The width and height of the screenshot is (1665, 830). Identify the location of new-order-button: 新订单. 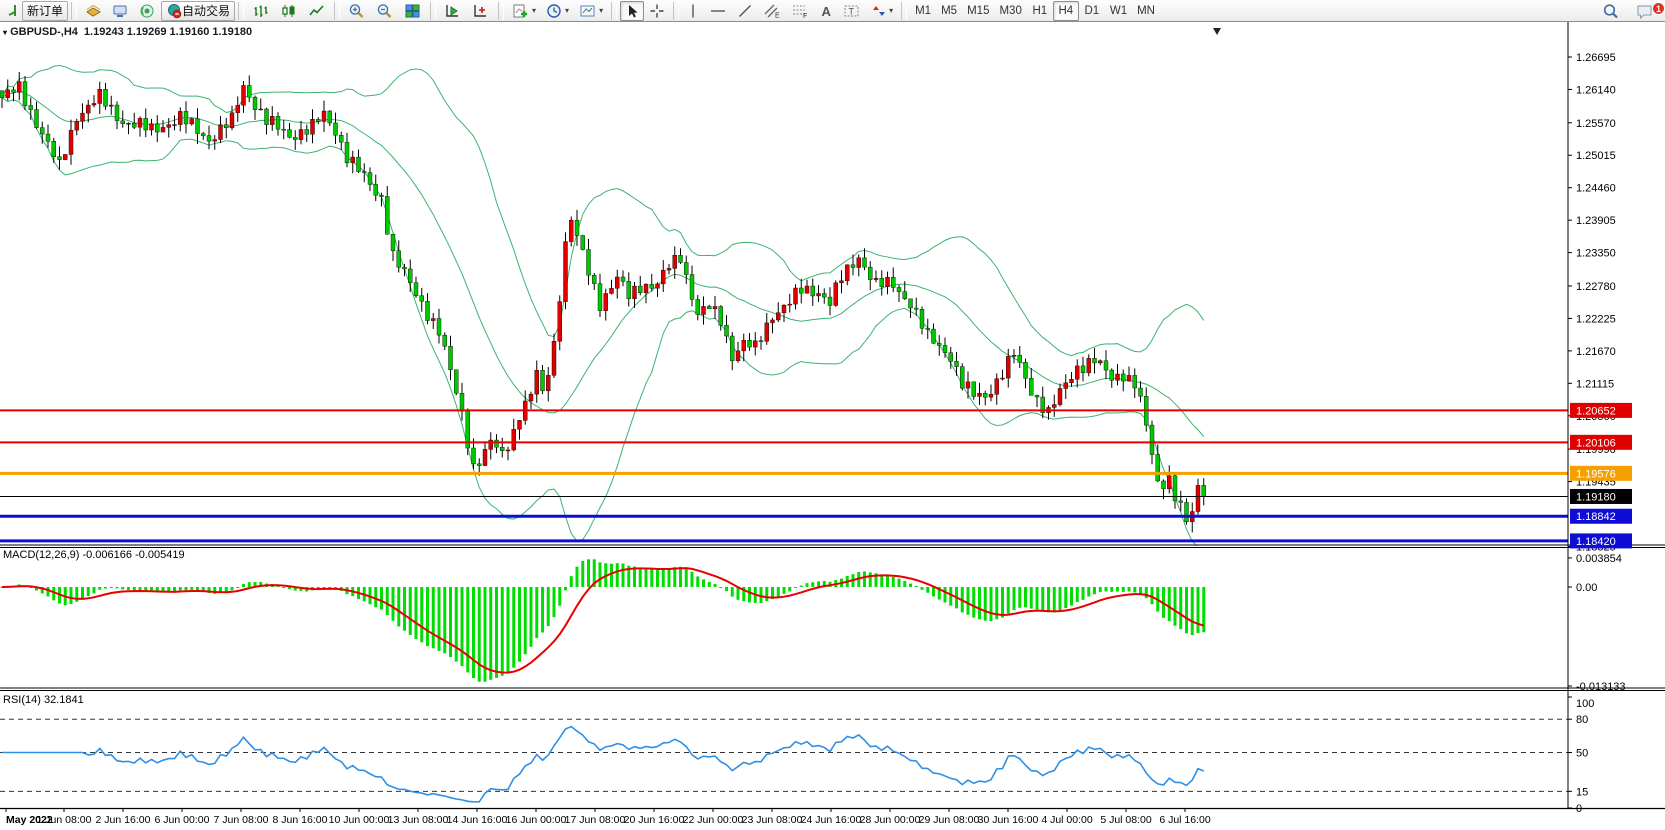
(45, 10).